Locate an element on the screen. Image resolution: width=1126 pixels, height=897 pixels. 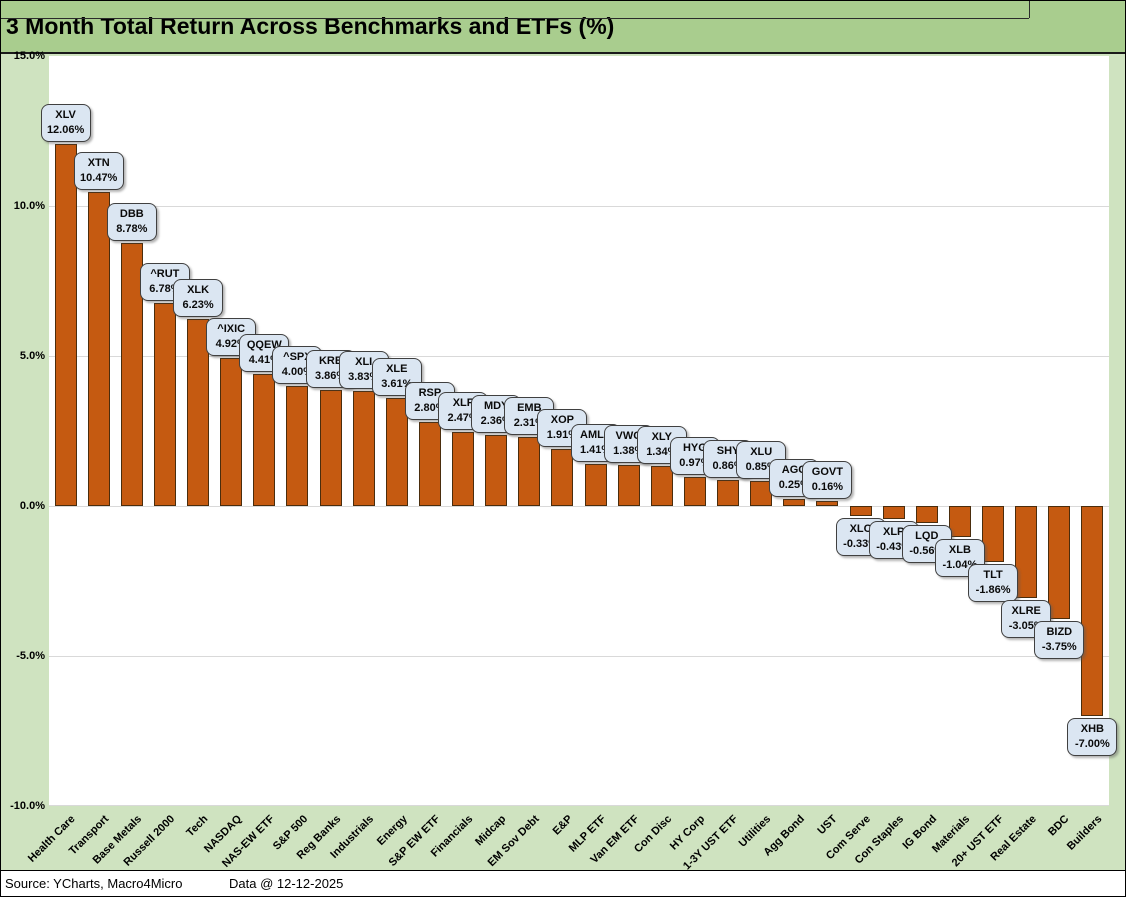
bar-value: 12.06% is located at coordinates (65, 130).